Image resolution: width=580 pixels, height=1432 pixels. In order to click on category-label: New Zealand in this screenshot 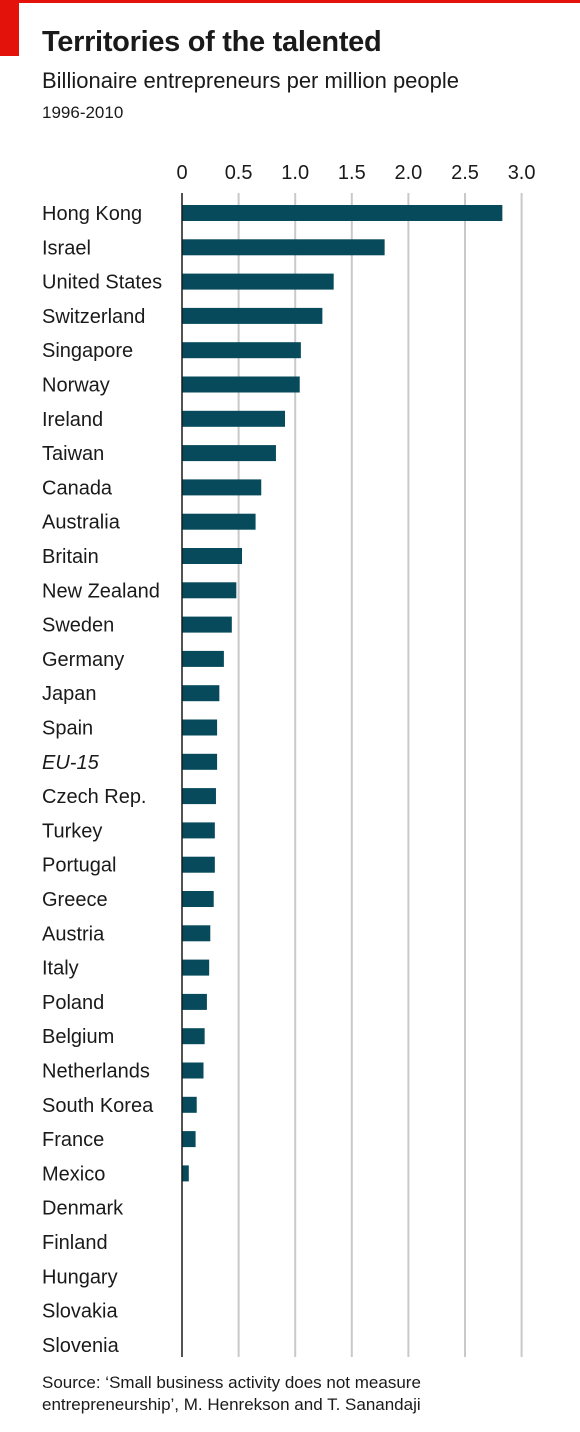, I will do `click(101, 591)`.